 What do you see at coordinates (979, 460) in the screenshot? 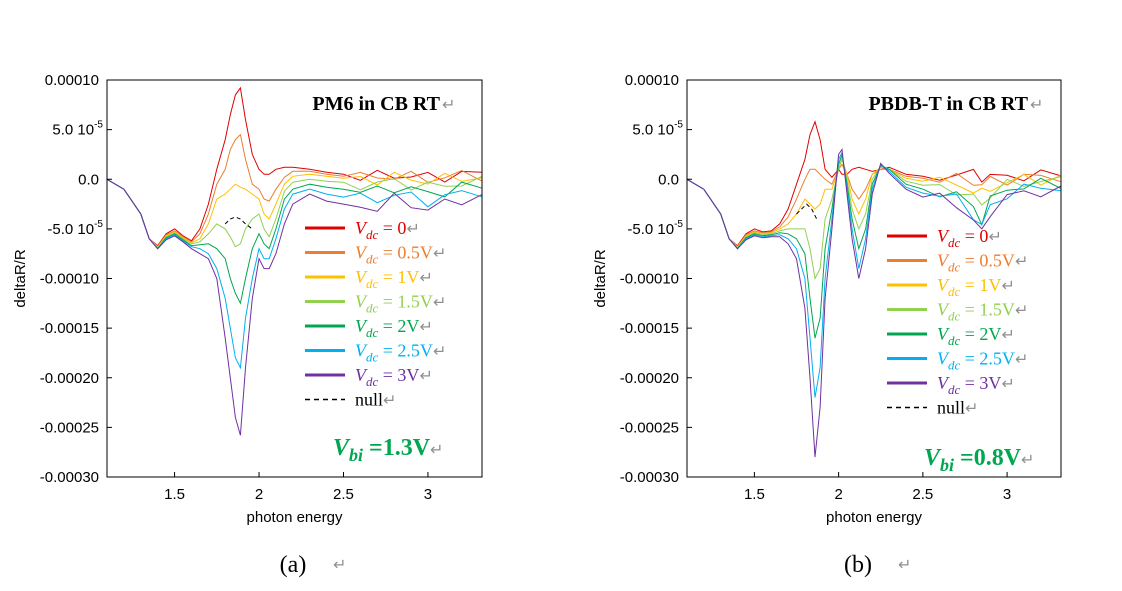
I see `vbi-annotation: Vbi =0.8V↵` at bounding box center [979, 460].